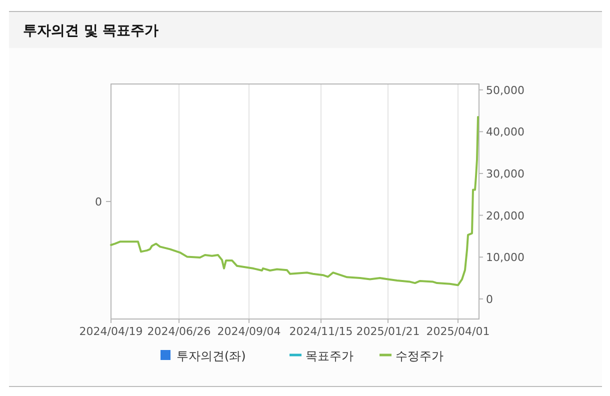  I want to click on y2-tick-label: 50,000, so click(505, 90).